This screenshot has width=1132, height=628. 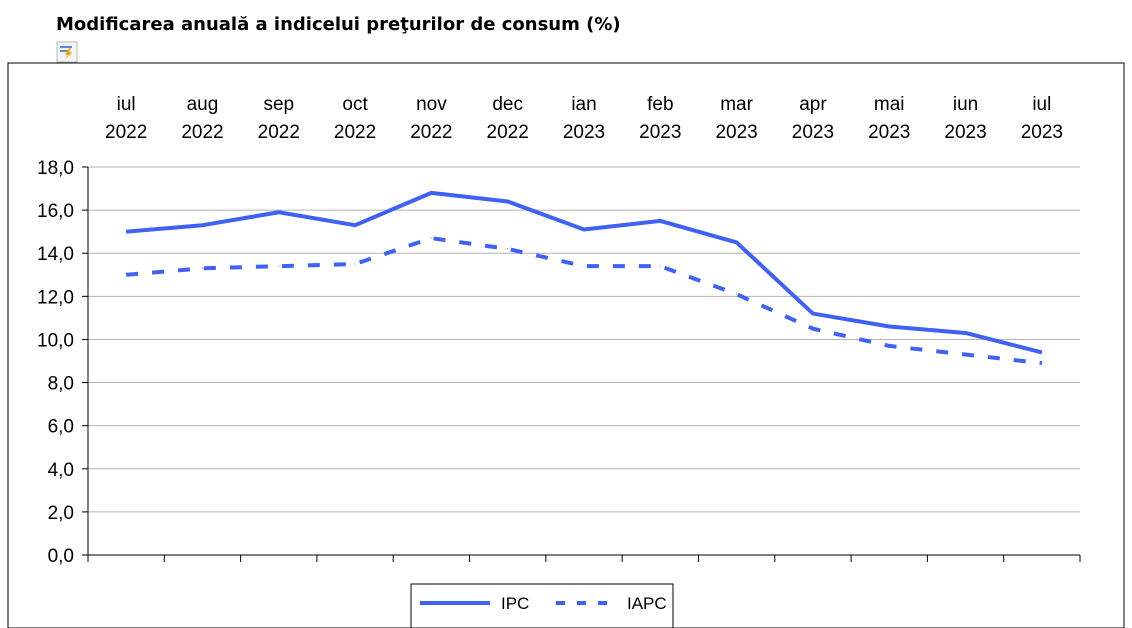 I want to click on y-tick-label: 0,0, so click(x=61, y=556).